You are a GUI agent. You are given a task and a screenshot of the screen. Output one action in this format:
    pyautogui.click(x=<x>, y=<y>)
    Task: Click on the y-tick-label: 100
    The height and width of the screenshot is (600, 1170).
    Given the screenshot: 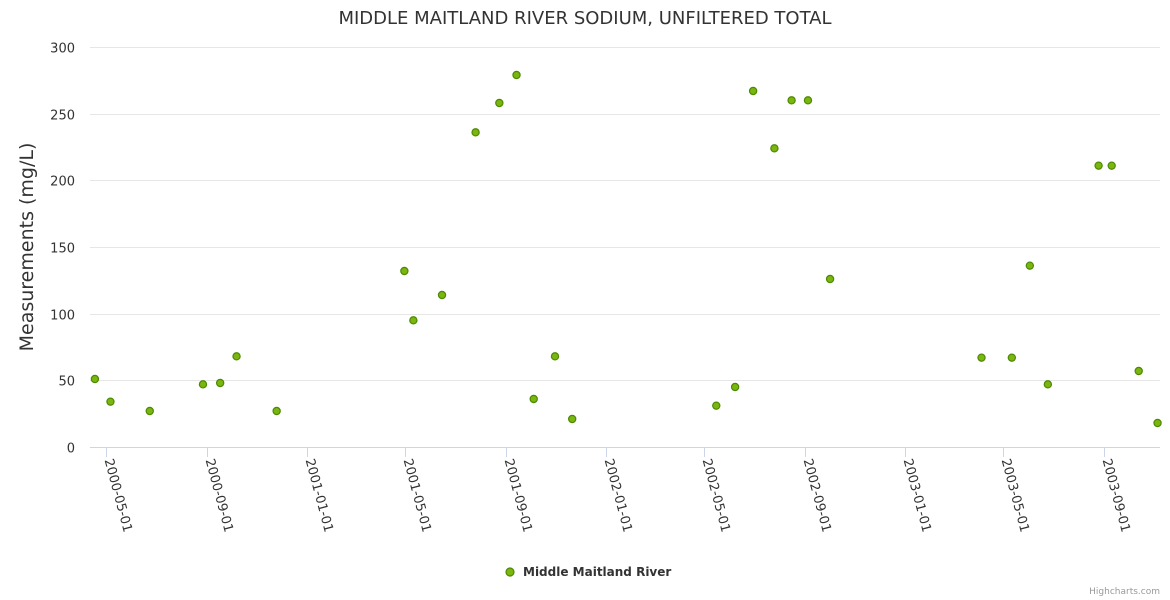 What is the action you would take?
    pyautogui.click(x=62, y=316)
    